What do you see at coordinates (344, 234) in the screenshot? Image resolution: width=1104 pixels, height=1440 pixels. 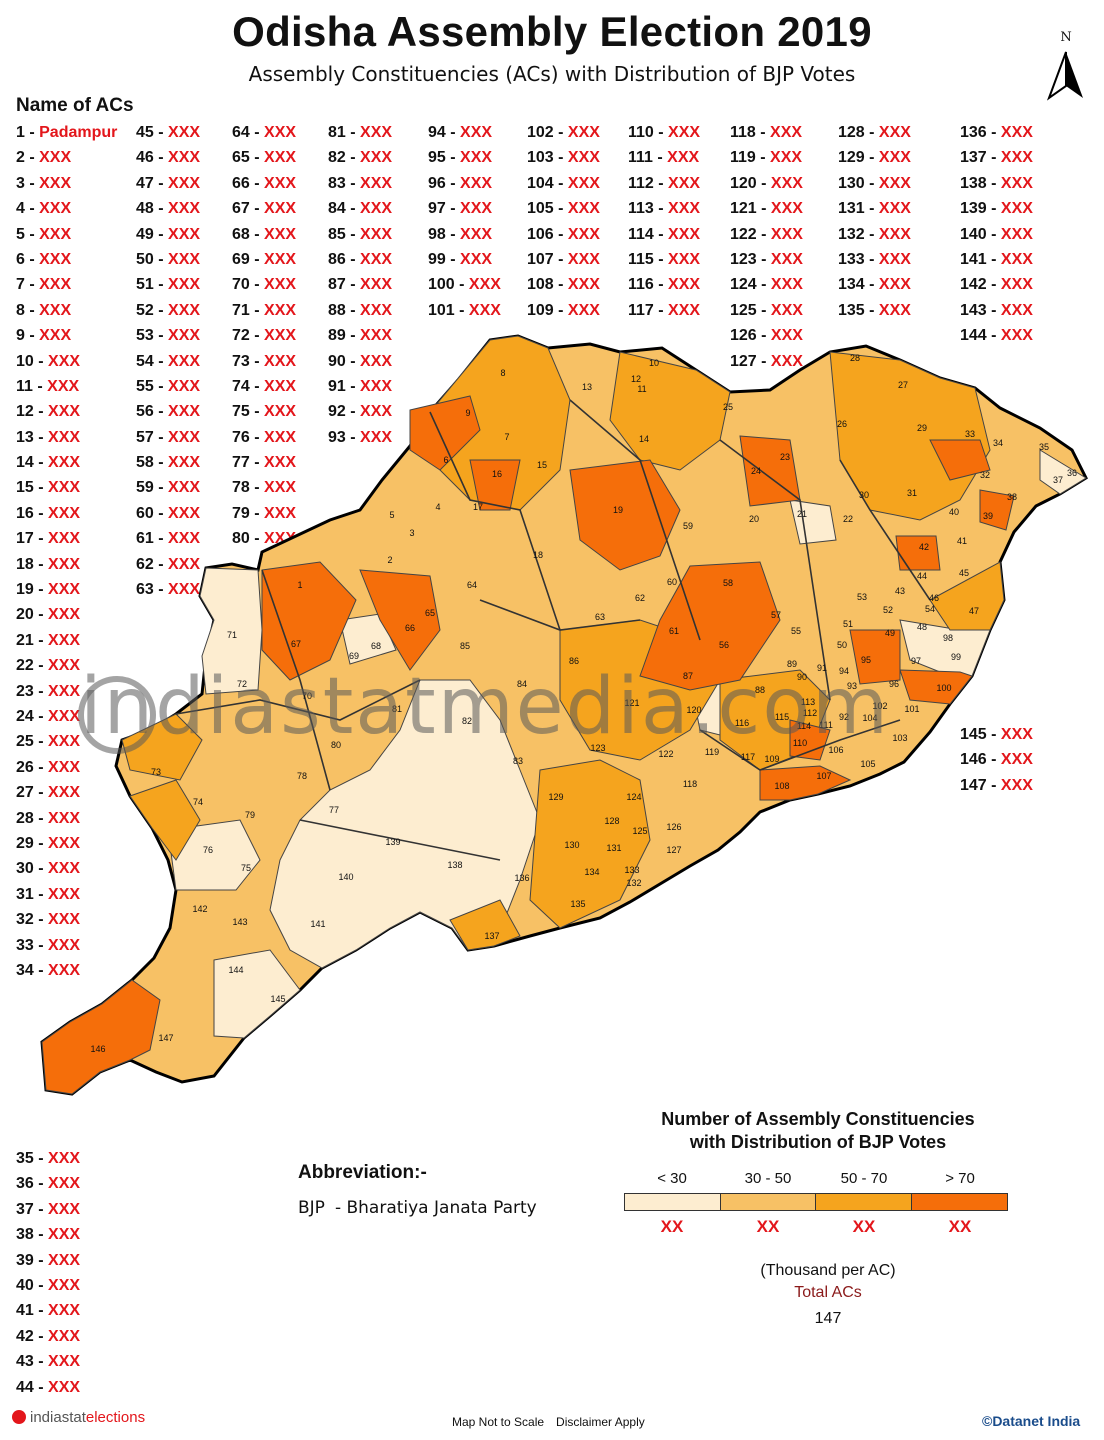 I see `ac-number: 85 -` at bounding box center [344, 234].